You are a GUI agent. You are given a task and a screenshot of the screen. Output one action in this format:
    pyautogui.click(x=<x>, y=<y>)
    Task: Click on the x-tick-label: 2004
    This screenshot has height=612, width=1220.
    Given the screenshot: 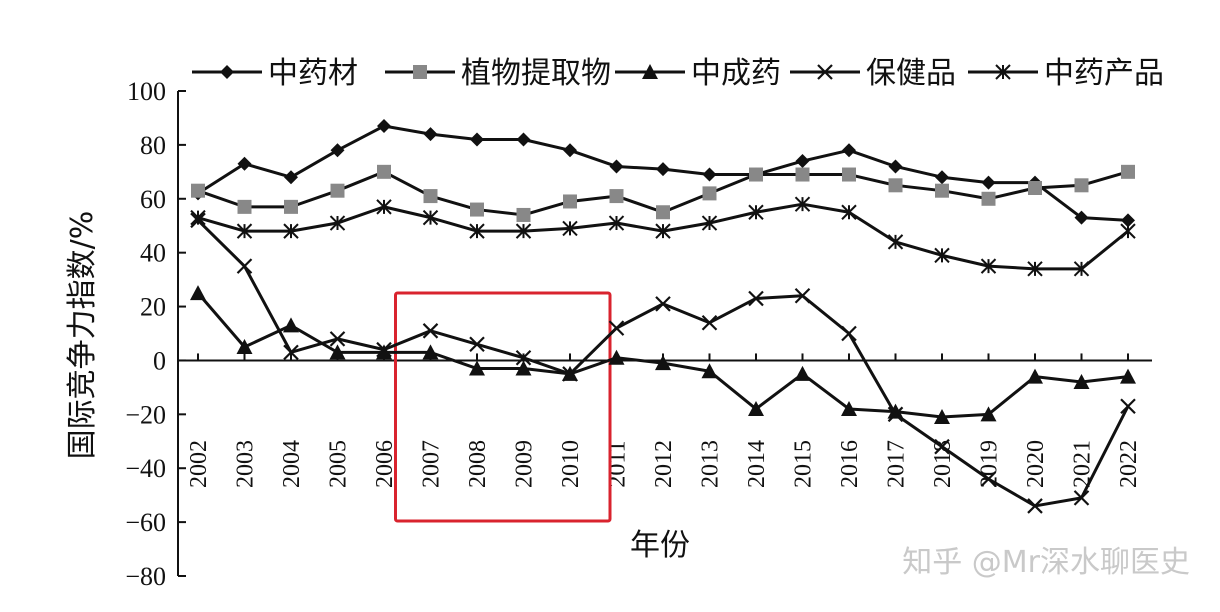 What is the action you would take?
    pyautogui.click(x=292, y=464)
    